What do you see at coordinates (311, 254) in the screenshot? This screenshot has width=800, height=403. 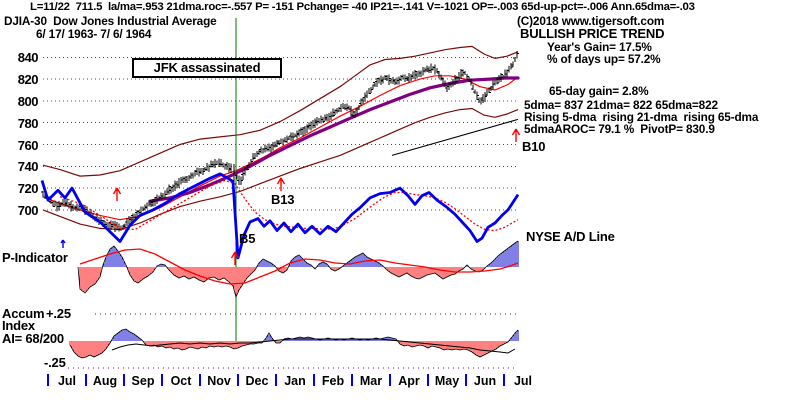 I see `p-indicator-pos-bars` at bounding box center [311, 254].